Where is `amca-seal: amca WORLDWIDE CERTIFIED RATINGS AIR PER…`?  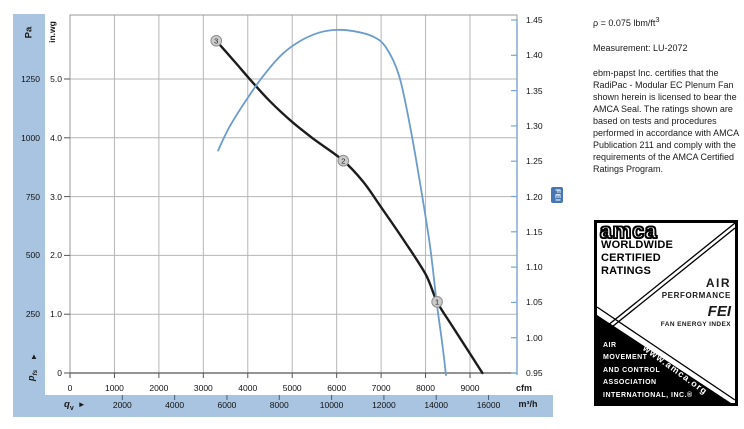
amca-seal: amca WORLDWIDE CERTIFIED RATINGS AIR PER… is located at coordinates (666, 313).